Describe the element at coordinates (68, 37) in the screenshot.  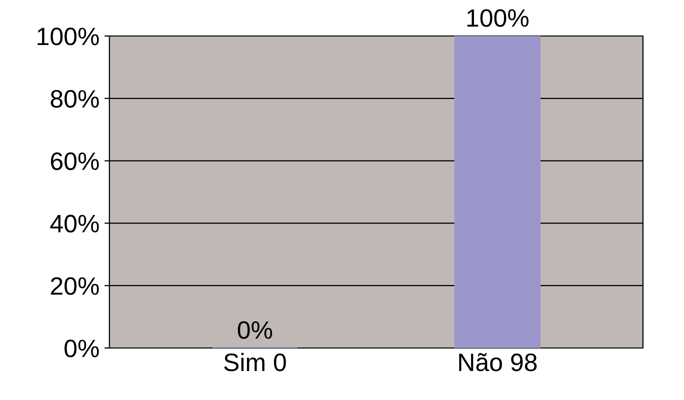
I see `y-tick-label: 100%` at that location.